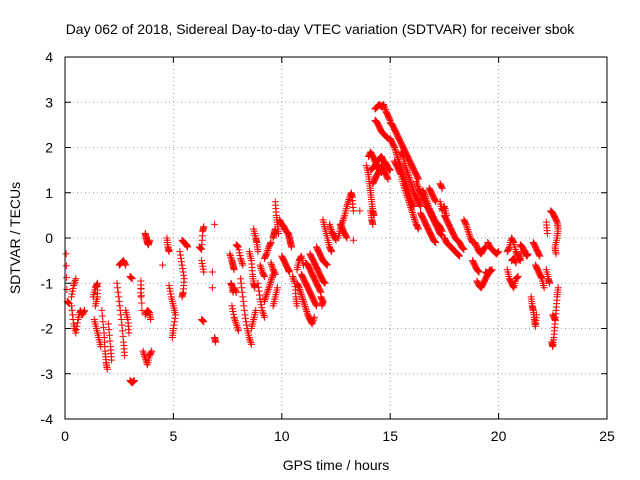 This screenshot has width=640, height=480. What do you see at coordinates (607, 436) in the screenshot?
I see `x-tick-label: 25` at bounding box center [607, 436].